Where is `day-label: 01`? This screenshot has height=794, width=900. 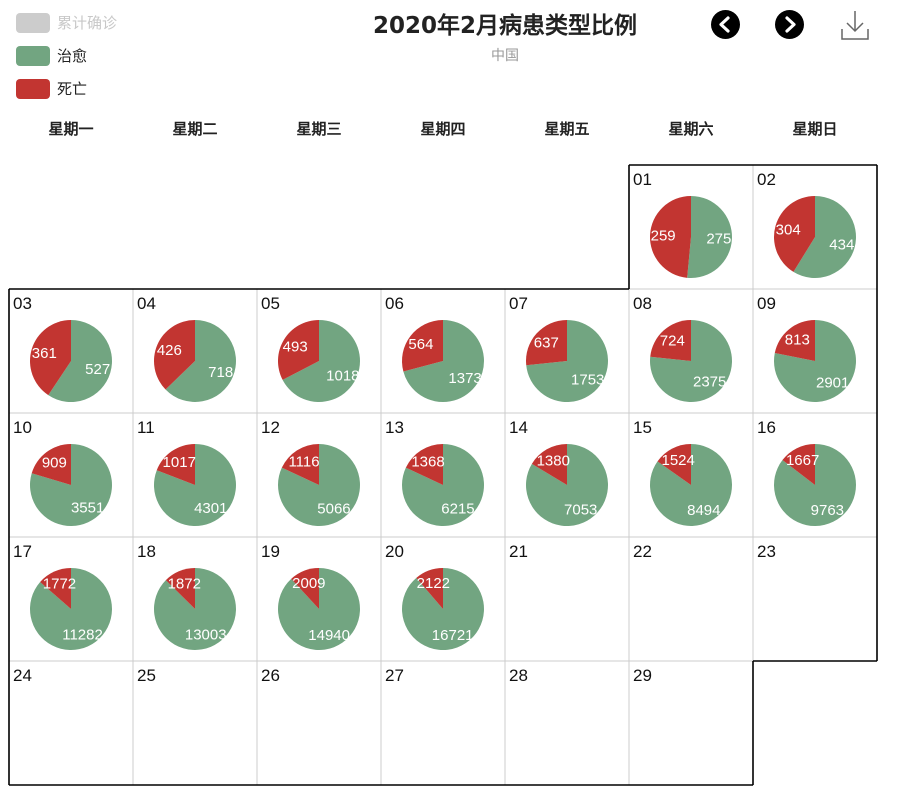 day-label: 01 is located at coordinates (642, 179).